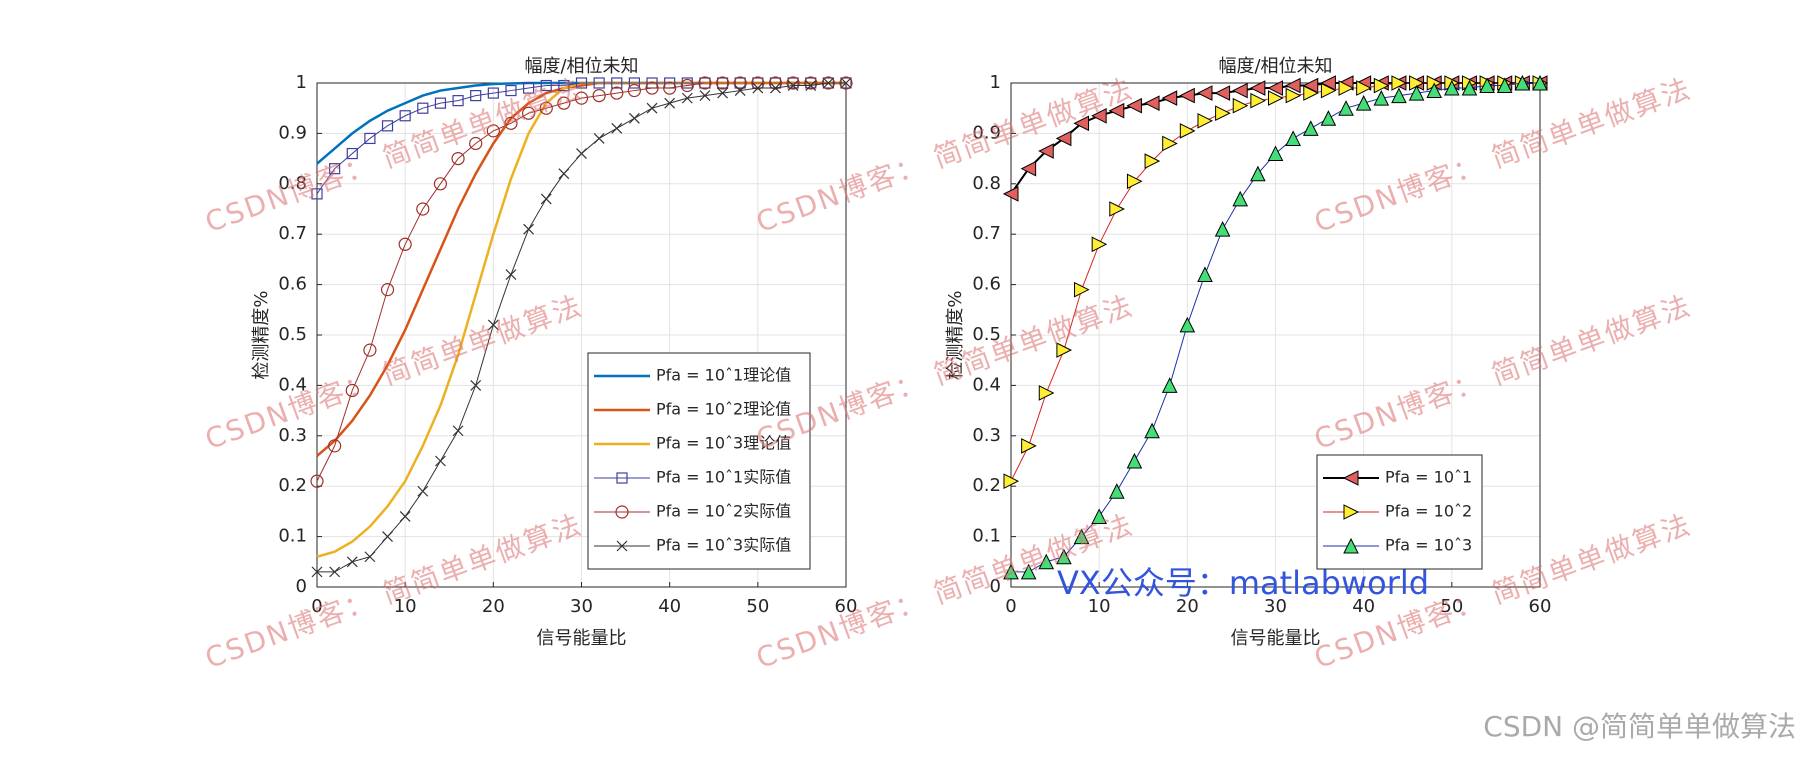  Describe the element at coordinates (1099, 606) in the screenshot. I see `x-tick-label: 10` at that location.